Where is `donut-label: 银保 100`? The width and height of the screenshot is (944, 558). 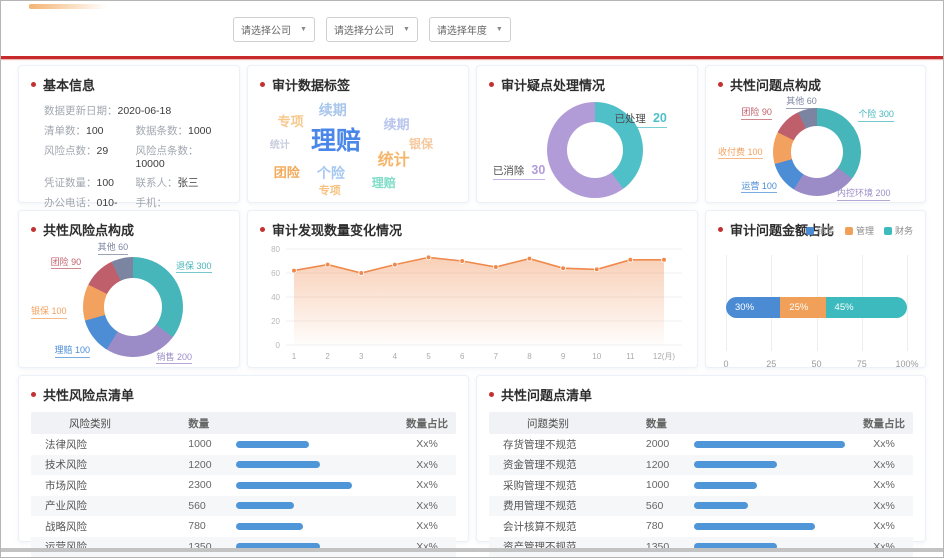
donut-label: 银保 100 is located at coordinates (49, 312).